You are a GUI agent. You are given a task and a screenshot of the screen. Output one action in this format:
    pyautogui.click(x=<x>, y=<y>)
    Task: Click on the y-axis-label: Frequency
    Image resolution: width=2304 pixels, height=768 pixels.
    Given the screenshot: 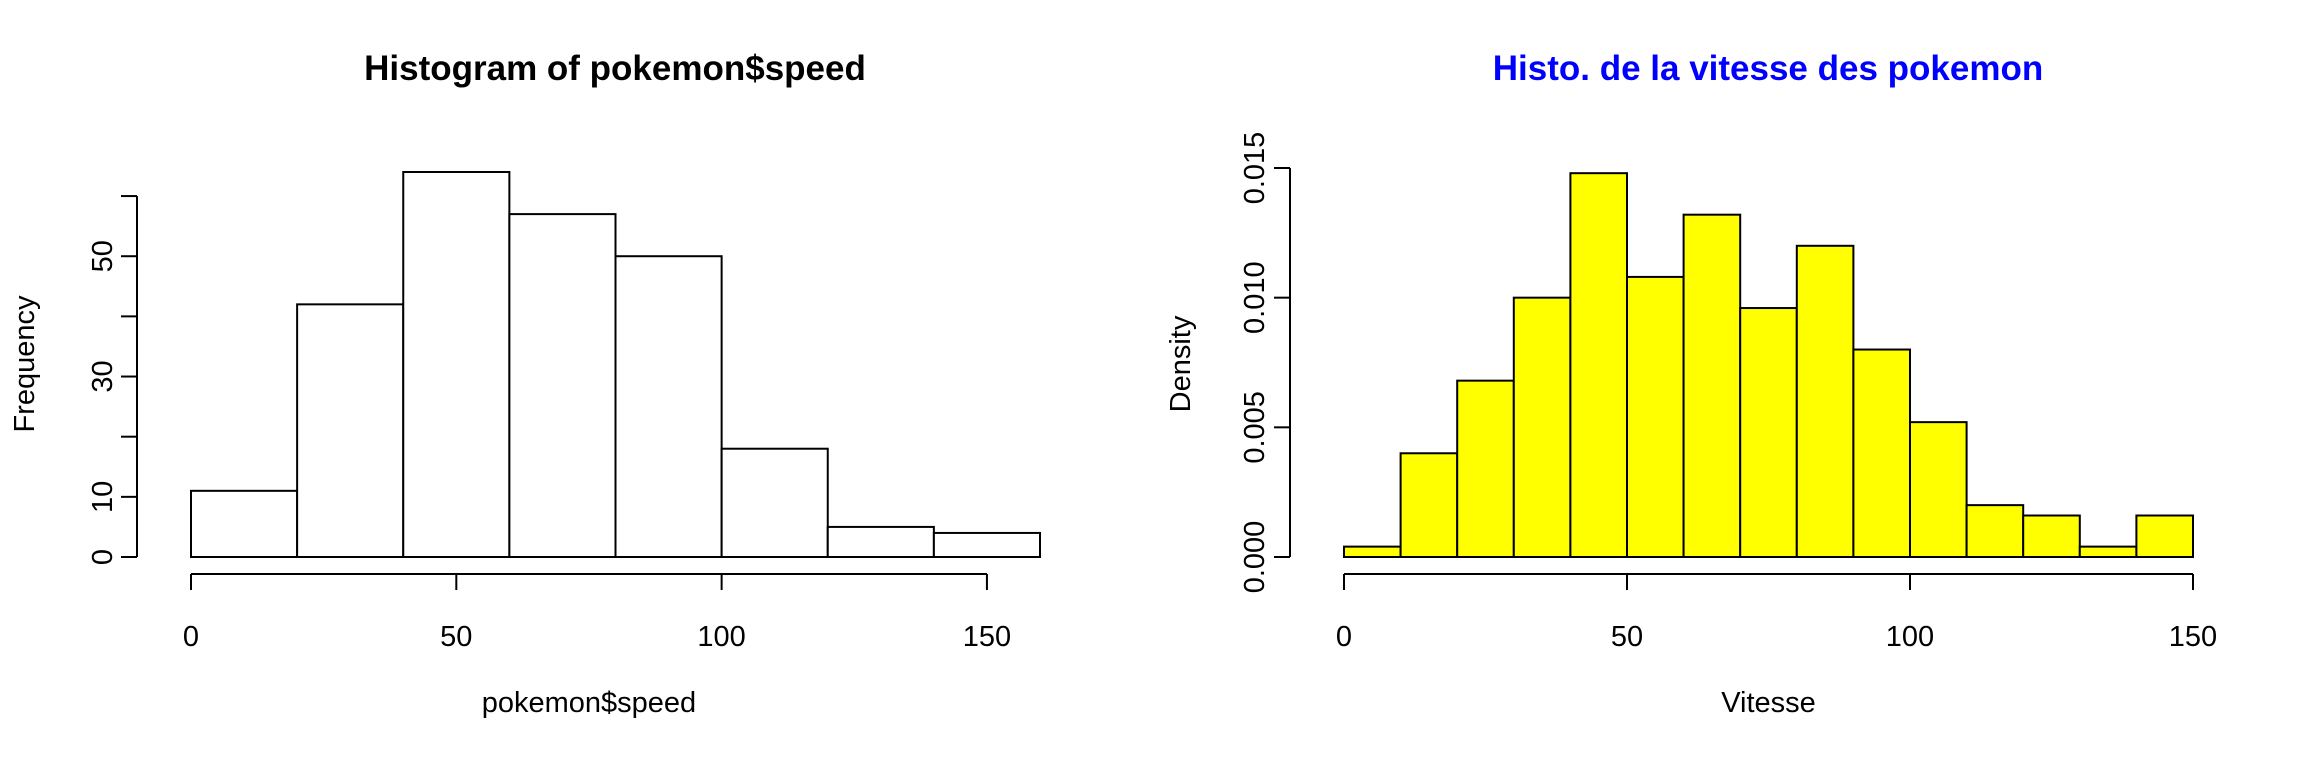 What is the action you would take?
    pyautogui.click(x=25, y=364)
    